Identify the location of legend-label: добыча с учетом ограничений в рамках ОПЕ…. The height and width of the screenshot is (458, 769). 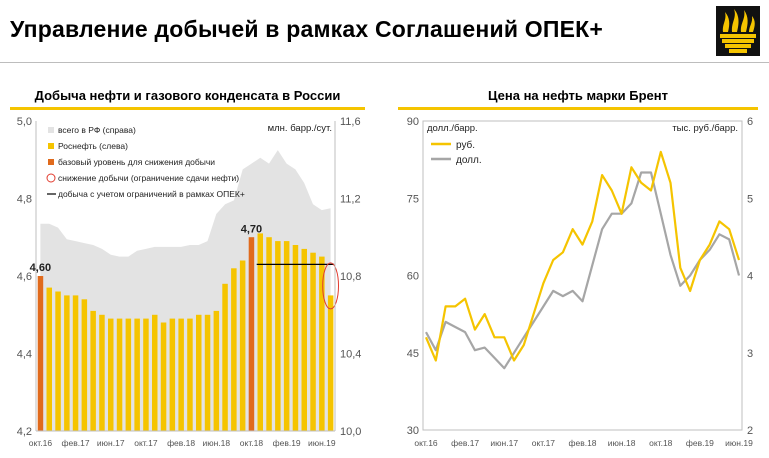
(151, 194).